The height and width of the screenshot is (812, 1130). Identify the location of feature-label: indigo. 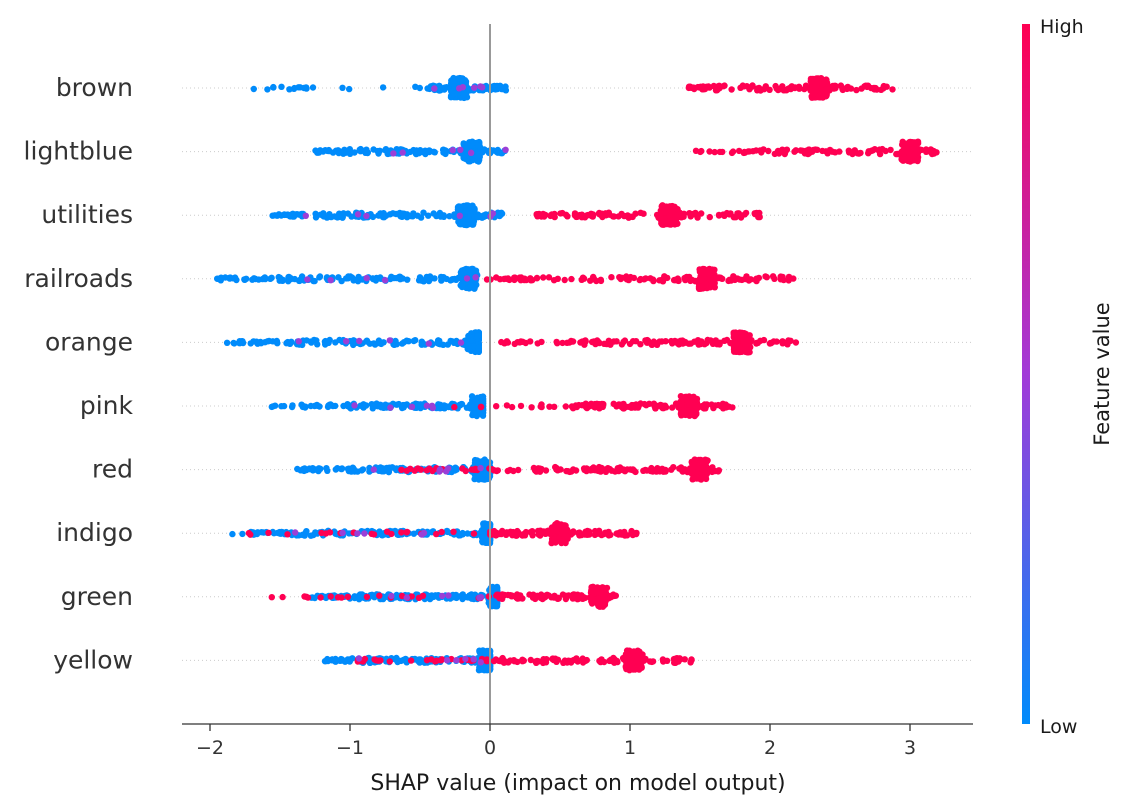
(94, 532).